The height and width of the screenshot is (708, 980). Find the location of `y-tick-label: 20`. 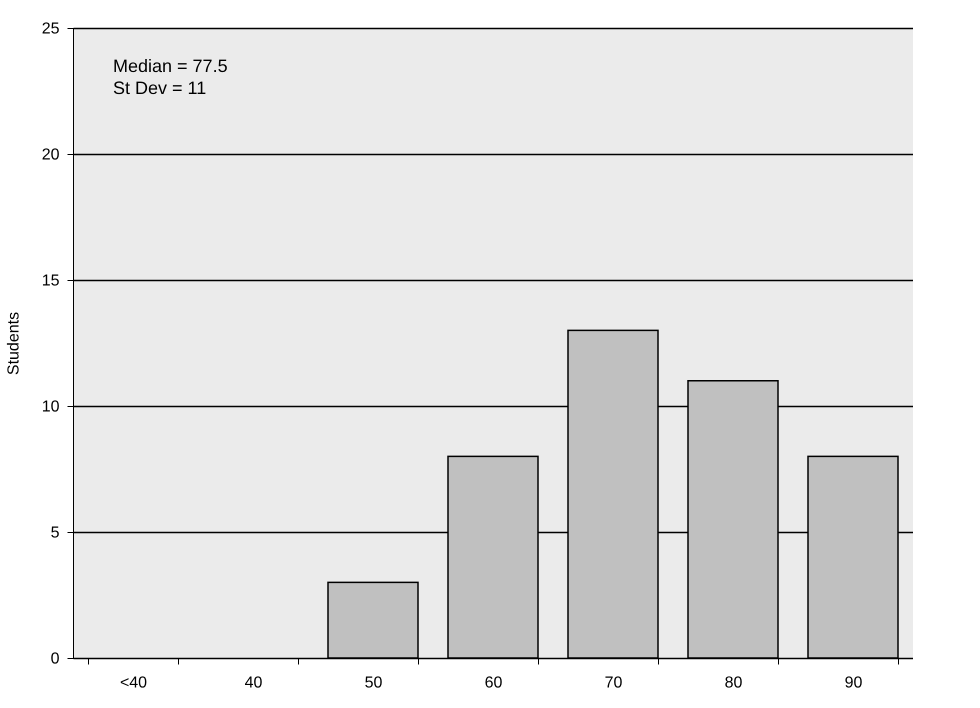

y-tick-label: 20 is located at coordinates (51, 155).